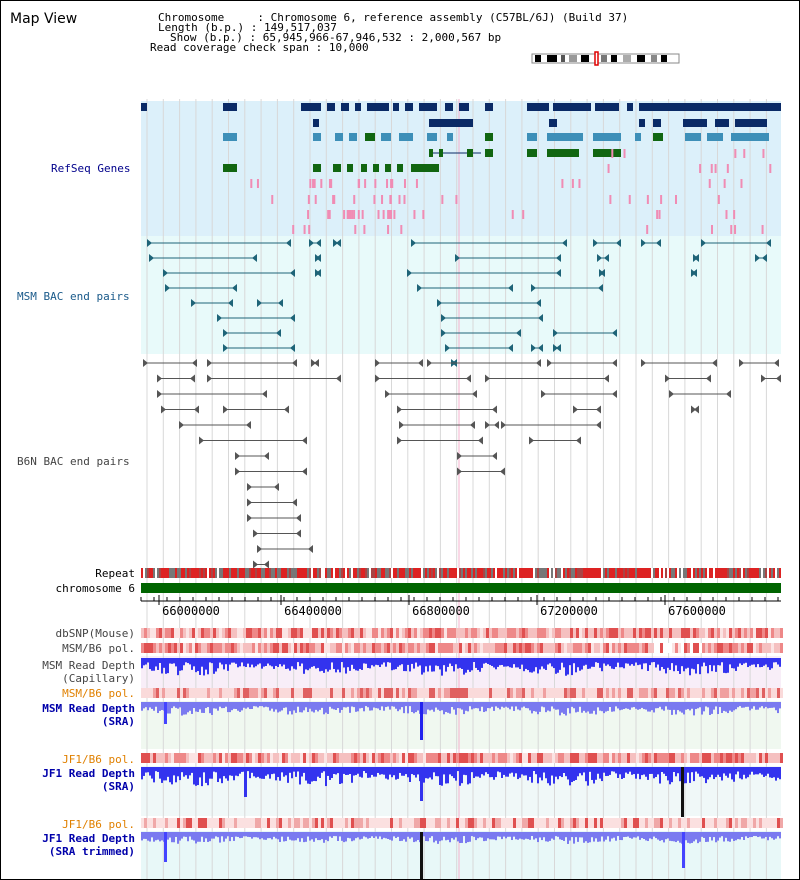 The width and height of the screenshot is (800, 880). What do you see at coordinates (115, 573) in the screenshot?
I see `track-label-repeat: Repeat` at bounding box center [115, 573].